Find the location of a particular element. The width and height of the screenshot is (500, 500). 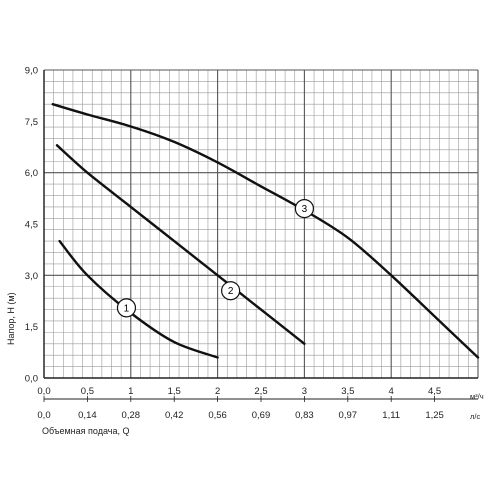

x2-tick-label: 0,56 is located at coordinates (217, 415).